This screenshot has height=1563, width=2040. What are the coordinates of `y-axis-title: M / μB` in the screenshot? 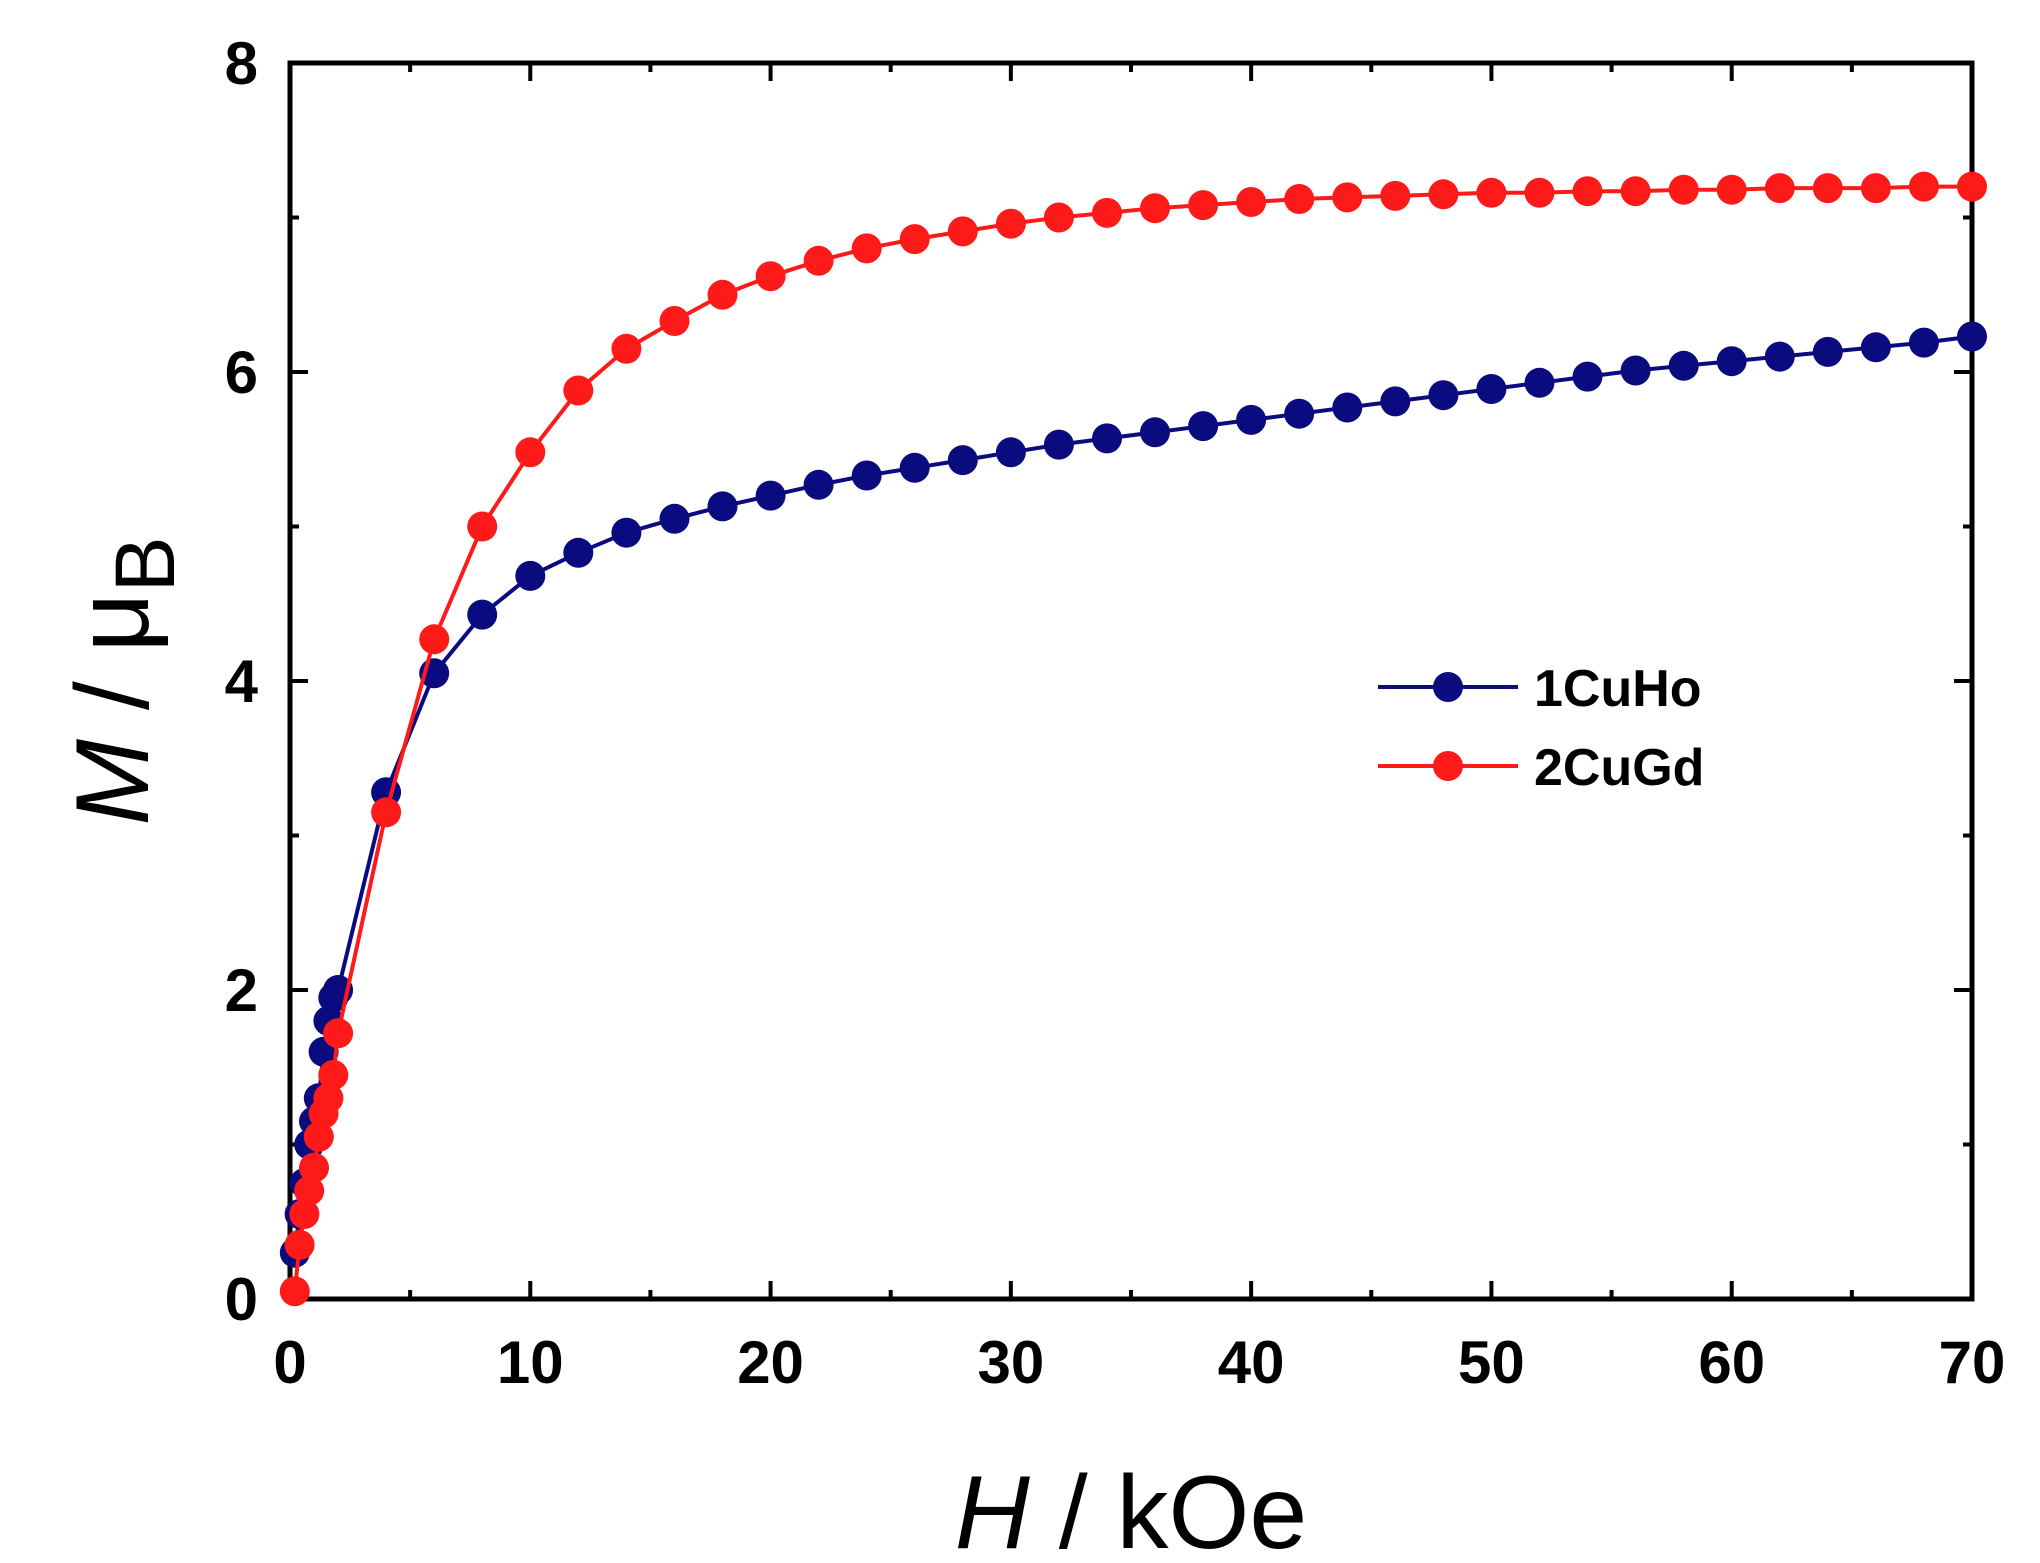 It's located at (123, 680).